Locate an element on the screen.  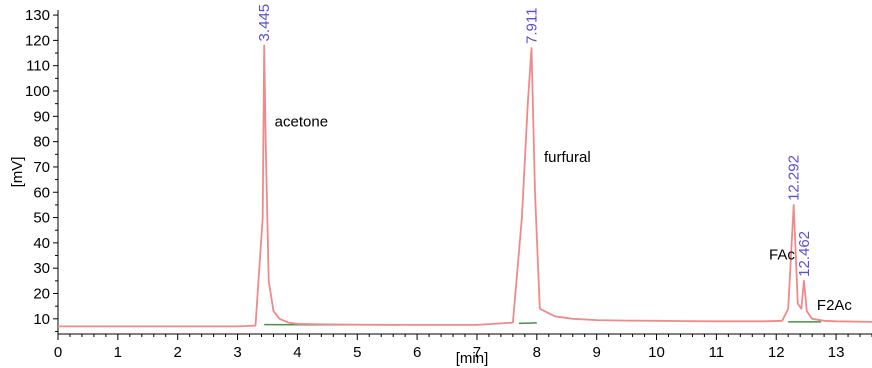
y-tick-label: 60 is located at coordinates (41, 192).